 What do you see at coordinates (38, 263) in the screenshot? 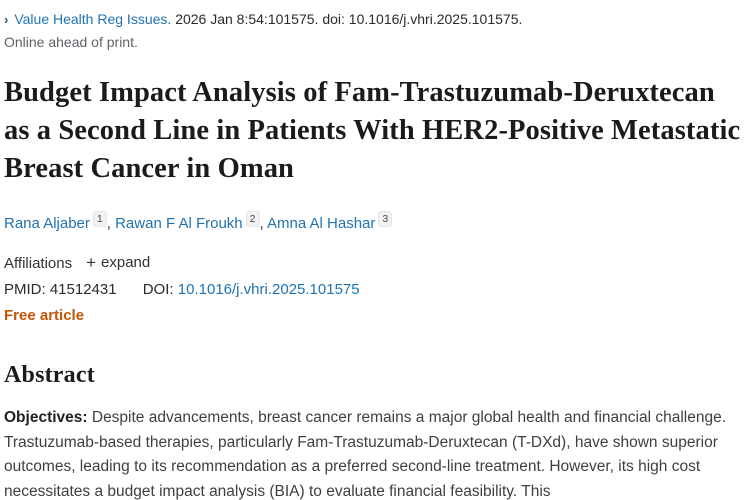
I see `affiliations-label: Affiliations` at bounding box center [38, 263].